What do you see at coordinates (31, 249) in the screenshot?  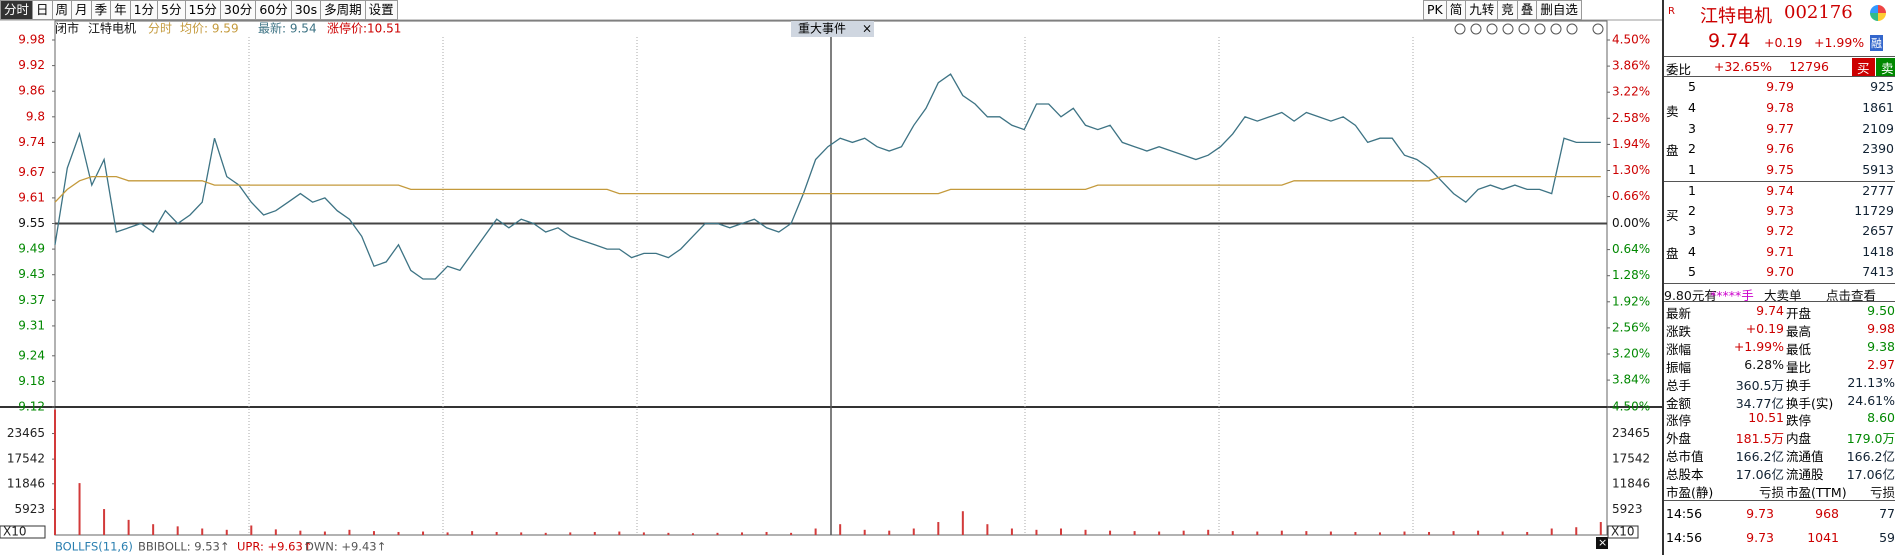 I see `y-tick-label: 9.49` at bounding box center [31, 249].